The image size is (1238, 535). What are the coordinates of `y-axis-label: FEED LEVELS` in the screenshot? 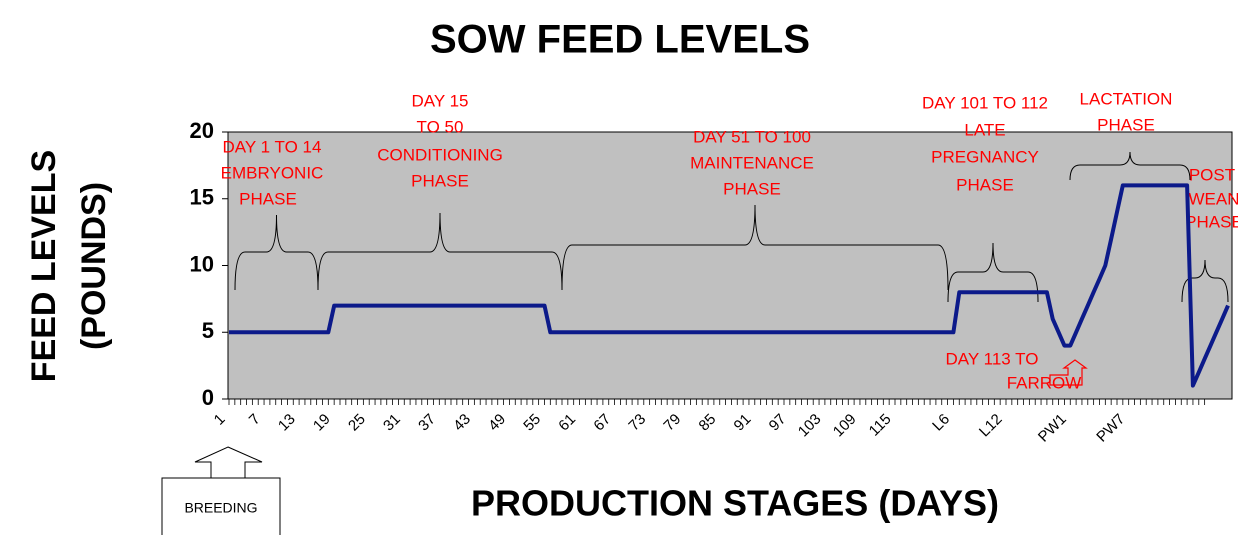 It's located at (44, 266).